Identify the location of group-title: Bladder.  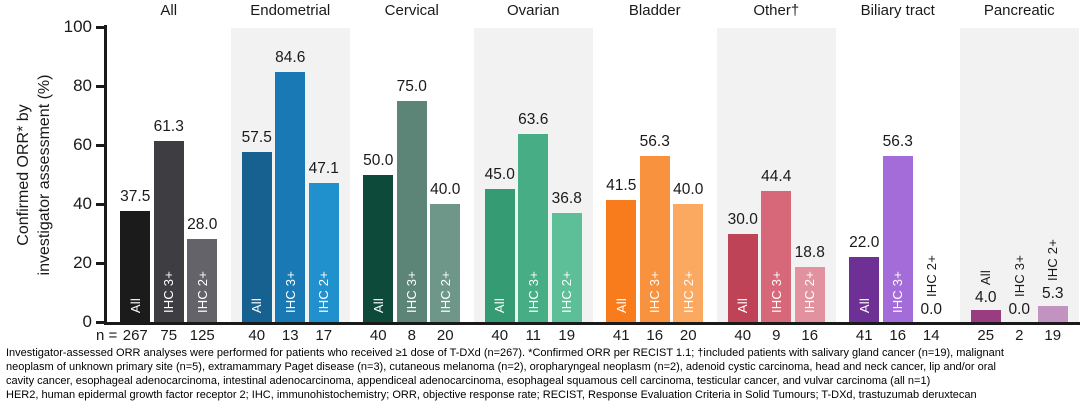
(654, 10).